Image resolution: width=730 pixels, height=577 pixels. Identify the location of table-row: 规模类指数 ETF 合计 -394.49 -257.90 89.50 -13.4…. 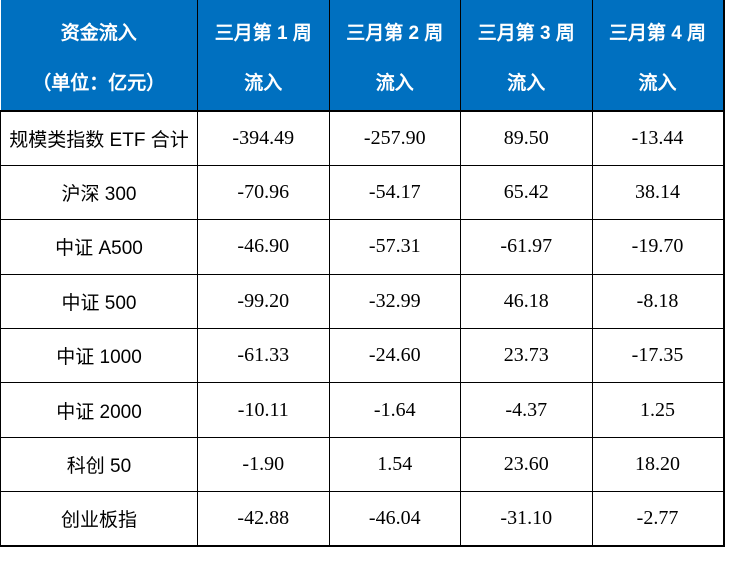
(362, 138).